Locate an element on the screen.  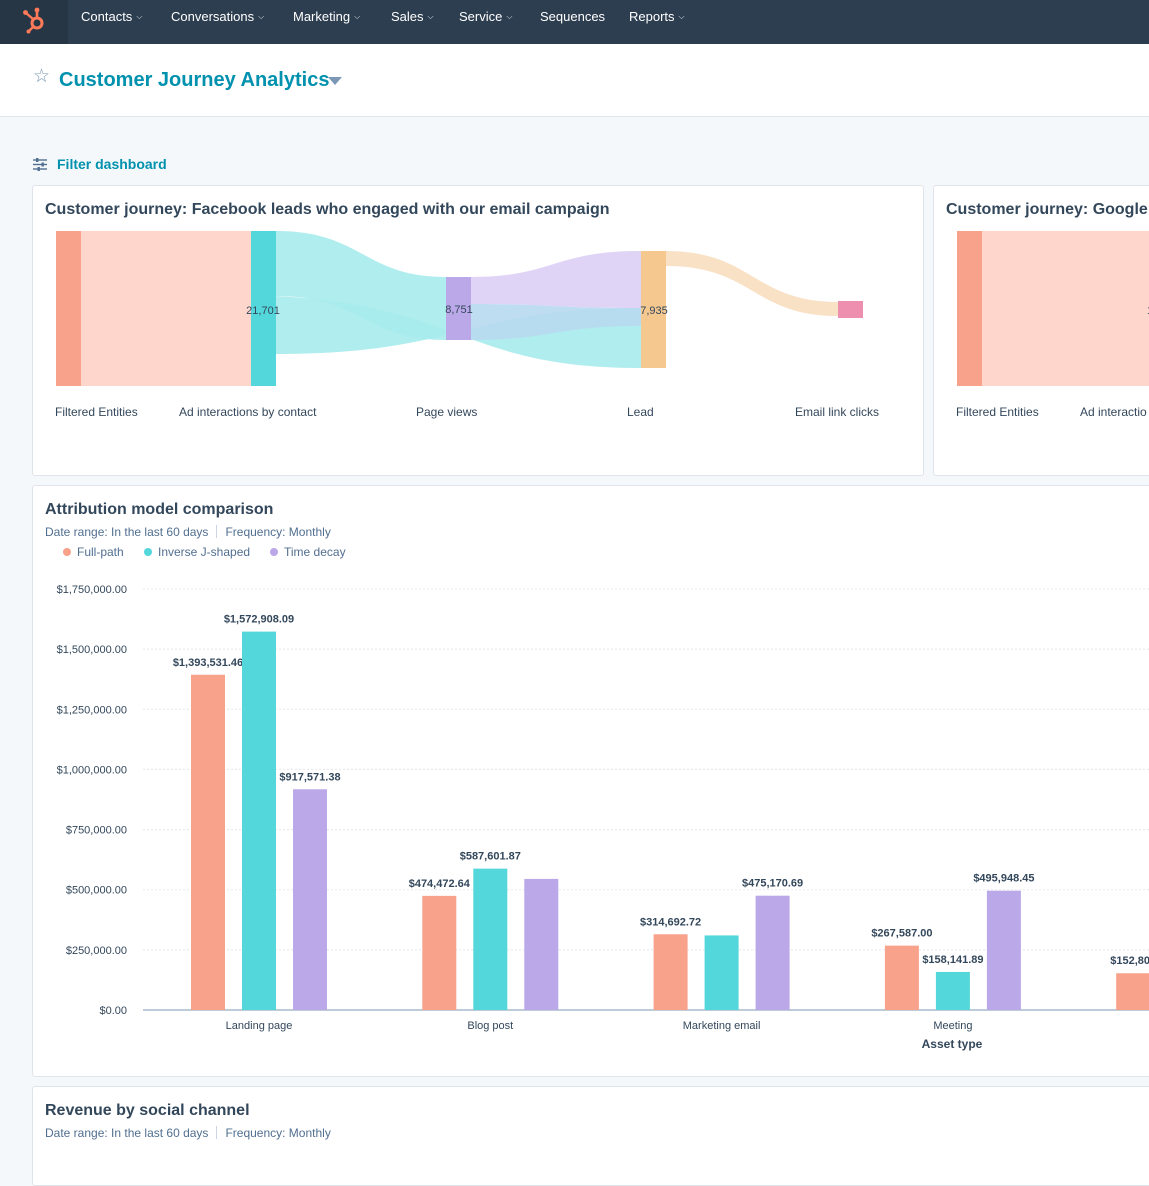
nav-marketing: Marketing ⌵ is located at coordinates (326, 17).